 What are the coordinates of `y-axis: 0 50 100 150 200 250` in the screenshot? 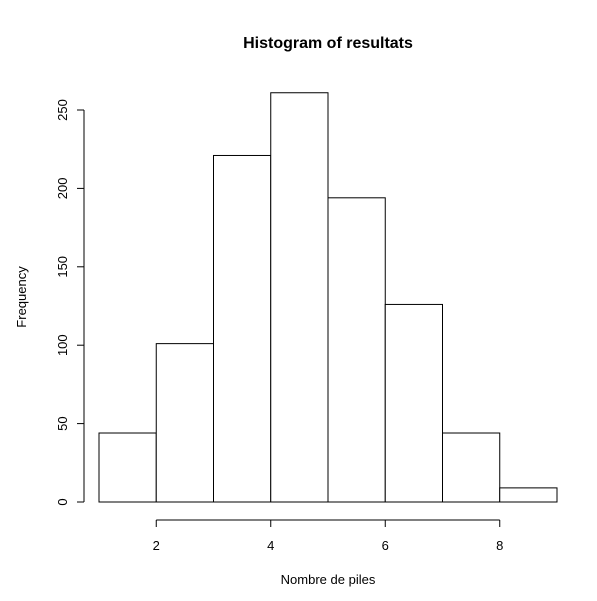 It's located at (70, 302).